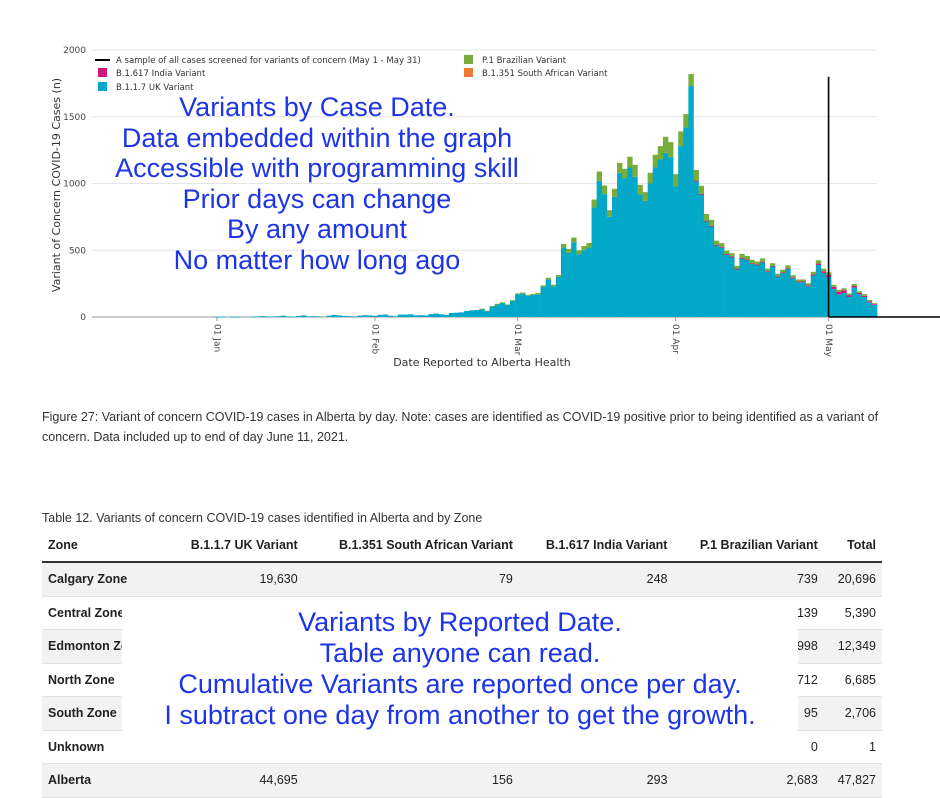 This screenshot has height=798, width=940. Describe the element at coordinates (852, 613) in the screenshot. I see `cell: 5,390` at that location.